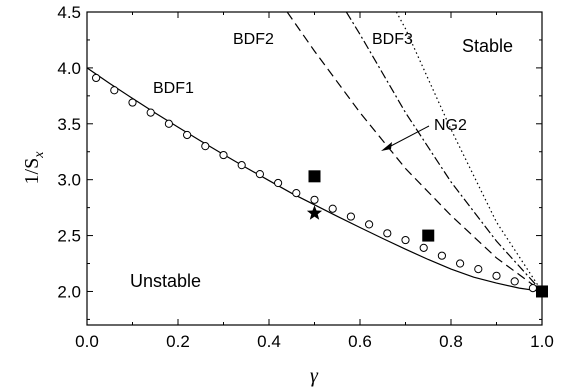 This screenshot has width=563, height=388. What do you see at coordinates (253, 39) in the screenshot?
I see `label-bdf2: BDF2` at bounding box center [253, 39].